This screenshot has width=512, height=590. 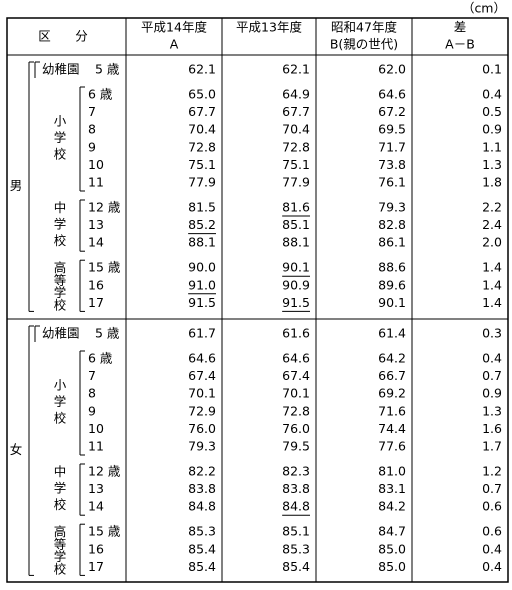 I want to click on cell-value: 90.0, so click(x=202, y=267).